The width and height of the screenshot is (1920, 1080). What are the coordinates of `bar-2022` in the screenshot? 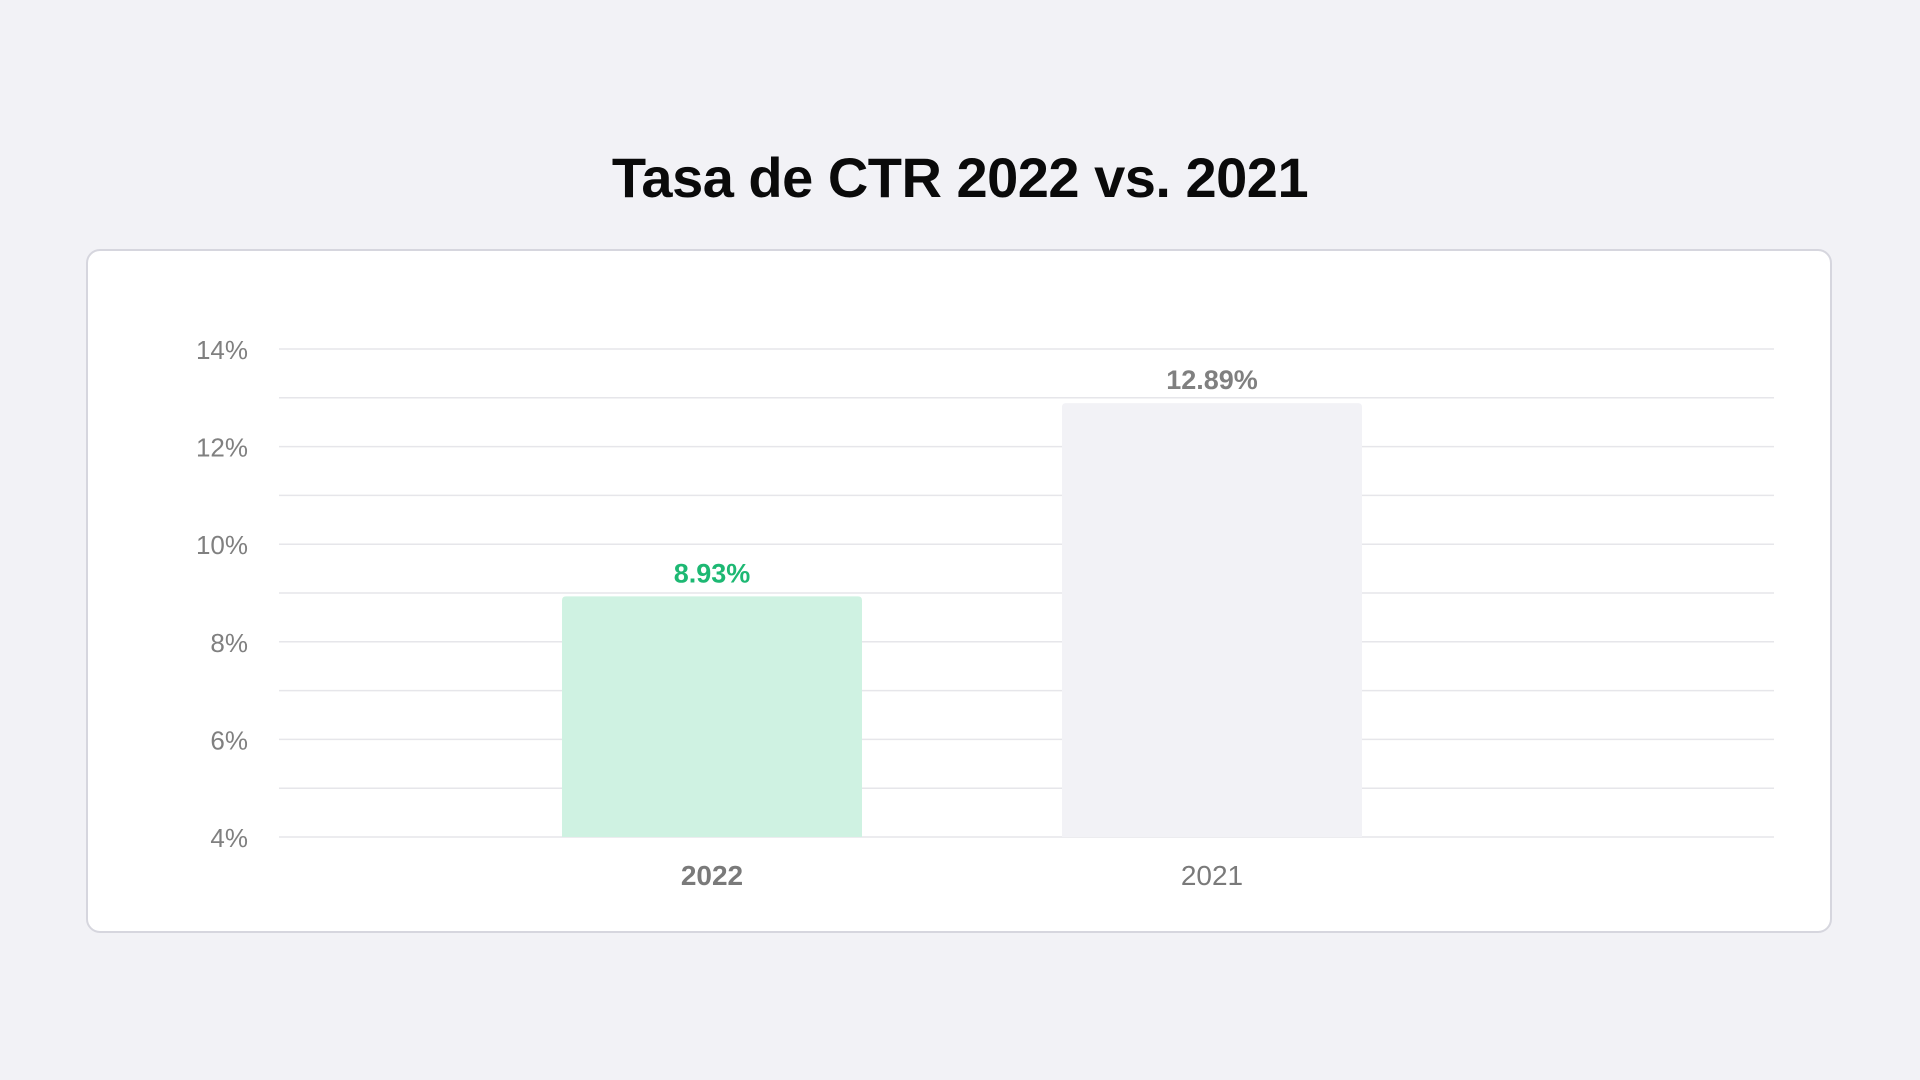 It's located at (712, 716).